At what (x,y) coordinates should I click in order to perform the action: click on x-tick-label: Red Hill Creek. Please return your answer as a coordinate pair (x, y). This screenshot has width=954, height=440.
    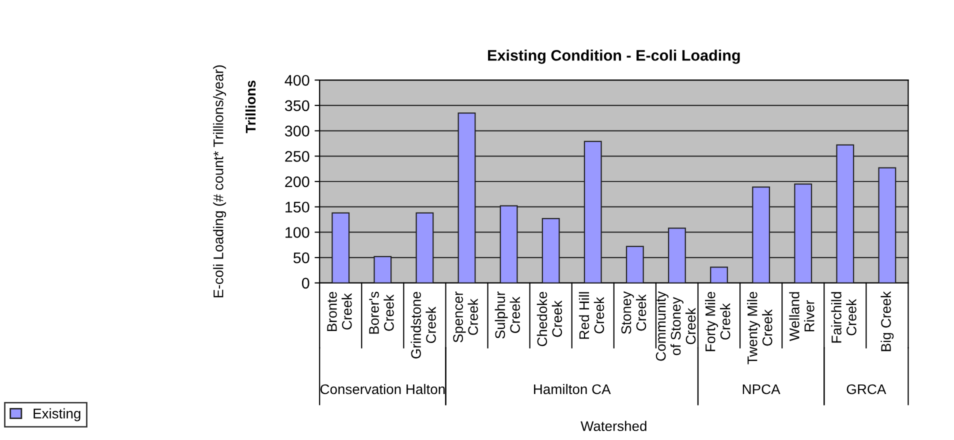
    Looking at the image, I should click on (591, 315).